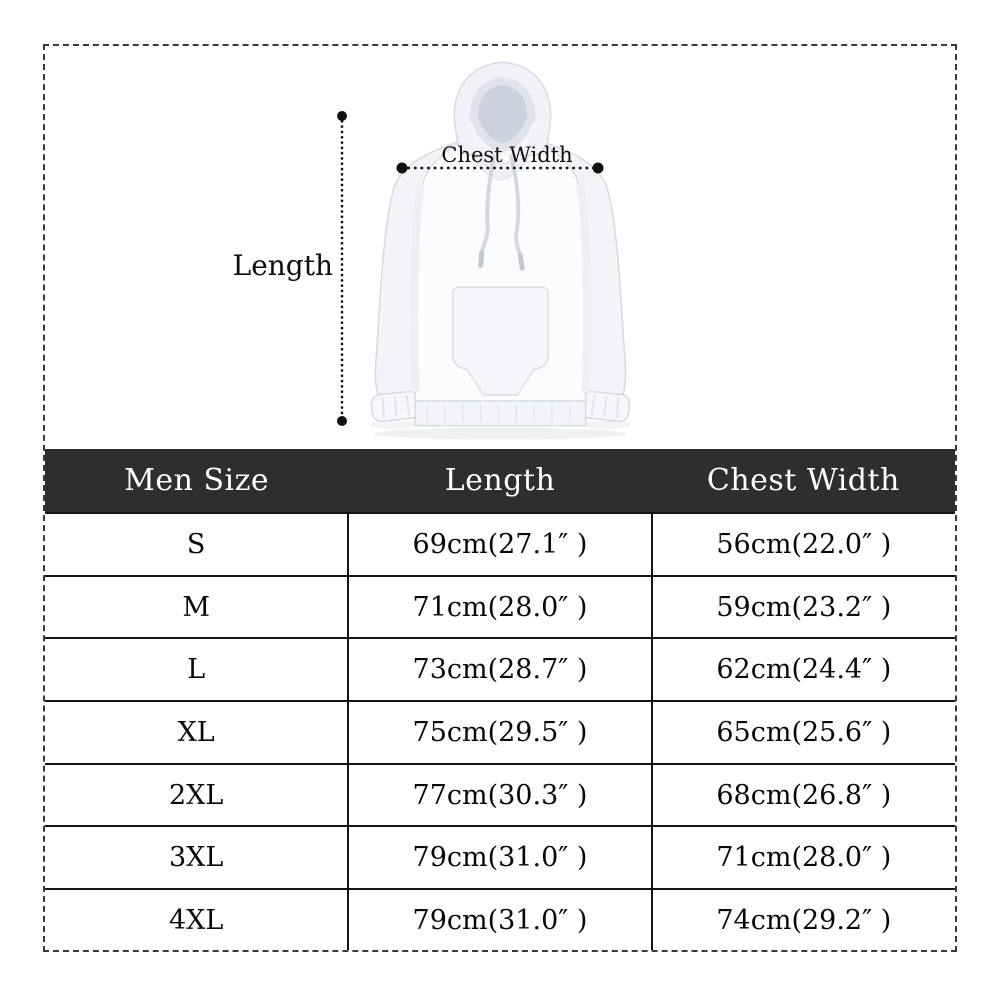 Image resolution: width=1000 pixels, height=1000 pixels. I want to click on hood-inner-shadow, so click(502, 114).